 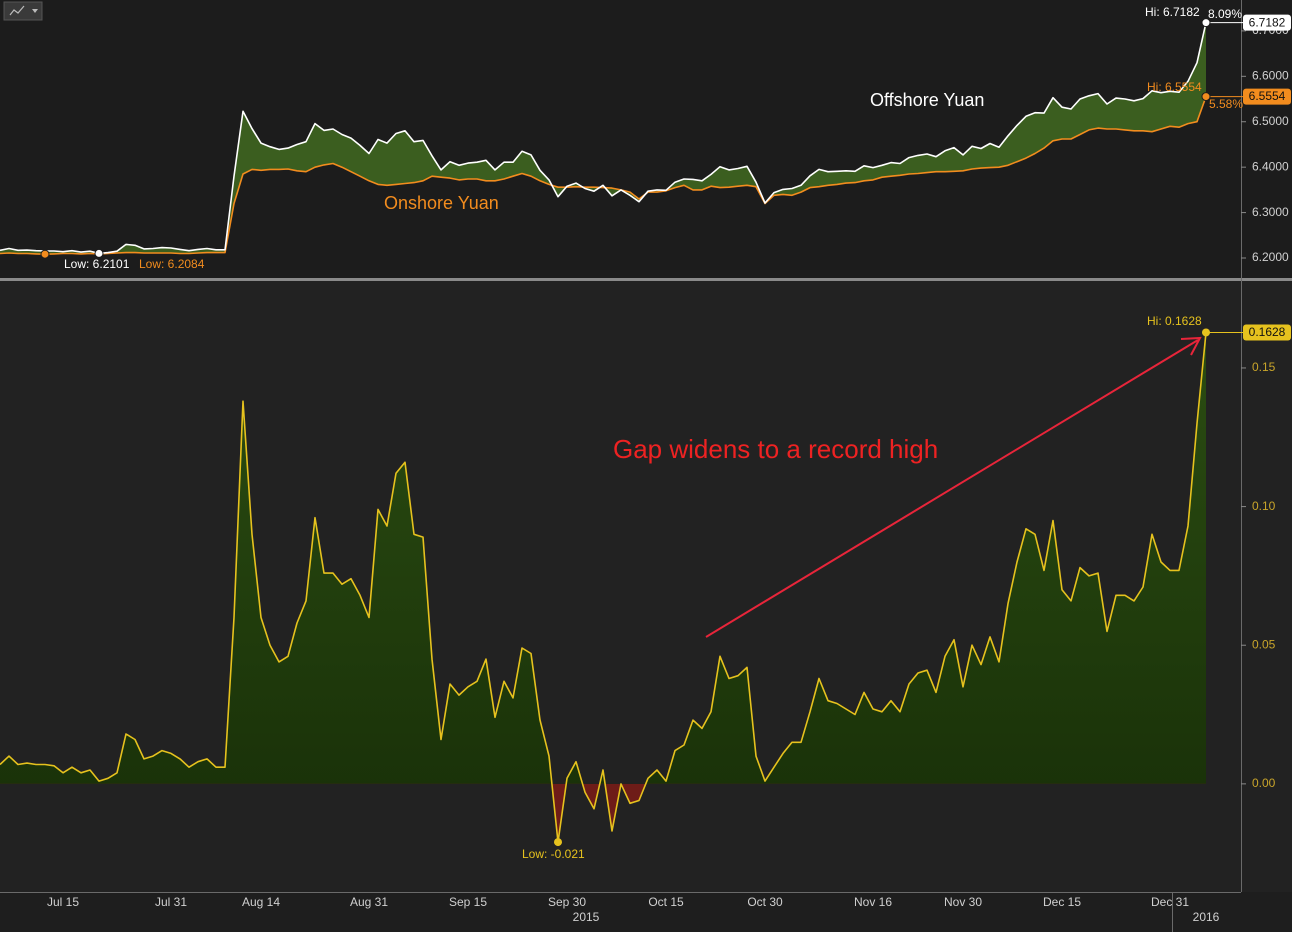 I want to click on x-tick-label: Jul 31, so click(x=171, y=902).